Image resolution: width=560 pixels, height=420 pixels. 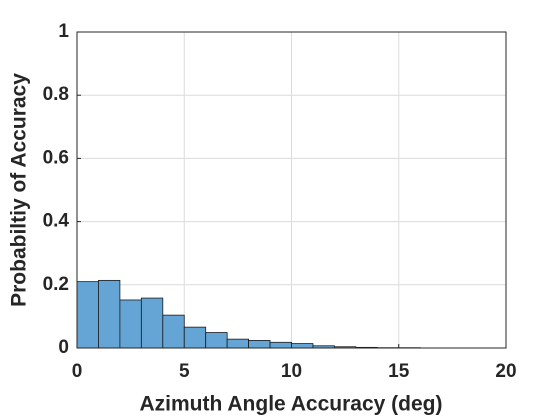 What do you see at coordinates (184, 371) in the screenshot?
I see `x-tick-label: 5` at bounding box center [184, 371].